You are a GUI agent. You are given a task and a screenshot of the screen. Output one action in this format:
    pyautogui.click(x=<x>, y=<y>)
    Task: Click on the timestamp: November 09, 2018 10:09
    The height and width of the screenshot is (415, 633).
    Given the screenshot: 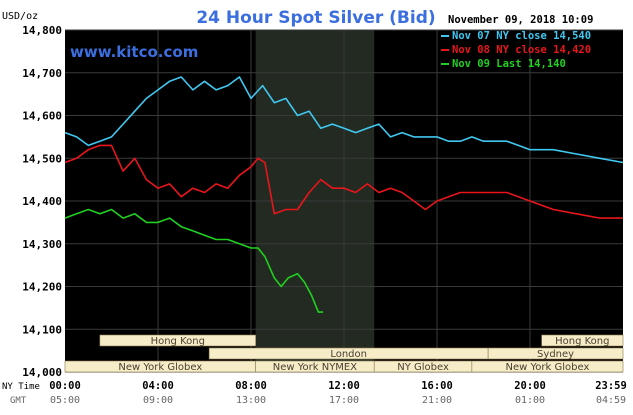 What is the action you would take?
    pyautogui.click(x=520, y=20)
    